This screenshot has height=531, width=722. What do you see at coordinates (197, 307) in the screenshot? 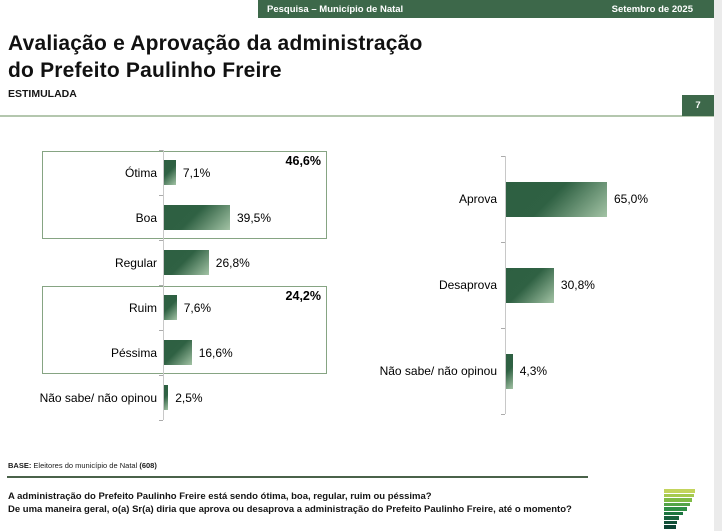
I see `value-label: 7,6%` at bounding box center [197, 307].